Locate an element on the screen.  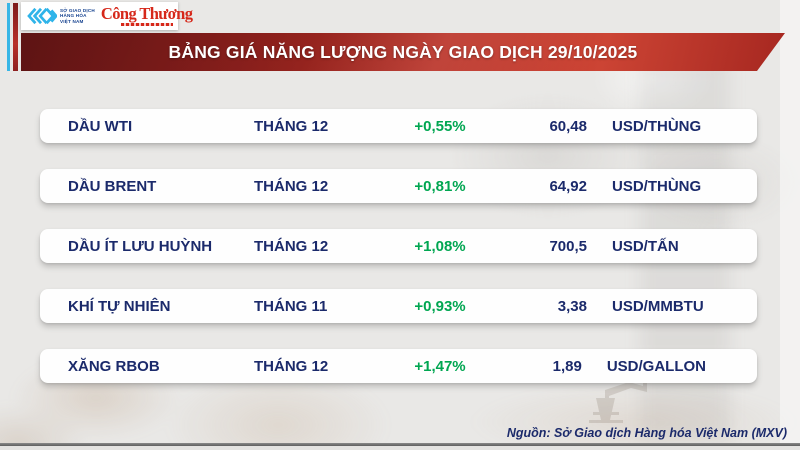
percent-change: +0,55% is located at coordinates (440, 126).